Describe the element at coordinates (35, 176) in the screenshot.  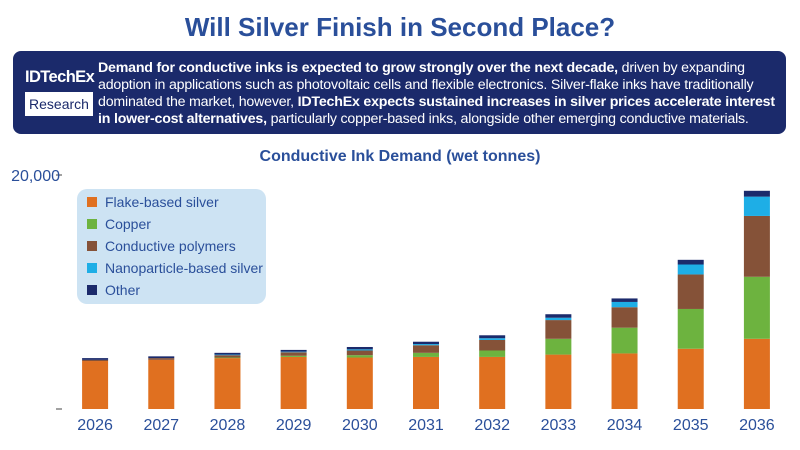
I see `y-tick-label: 20,000` at that location.